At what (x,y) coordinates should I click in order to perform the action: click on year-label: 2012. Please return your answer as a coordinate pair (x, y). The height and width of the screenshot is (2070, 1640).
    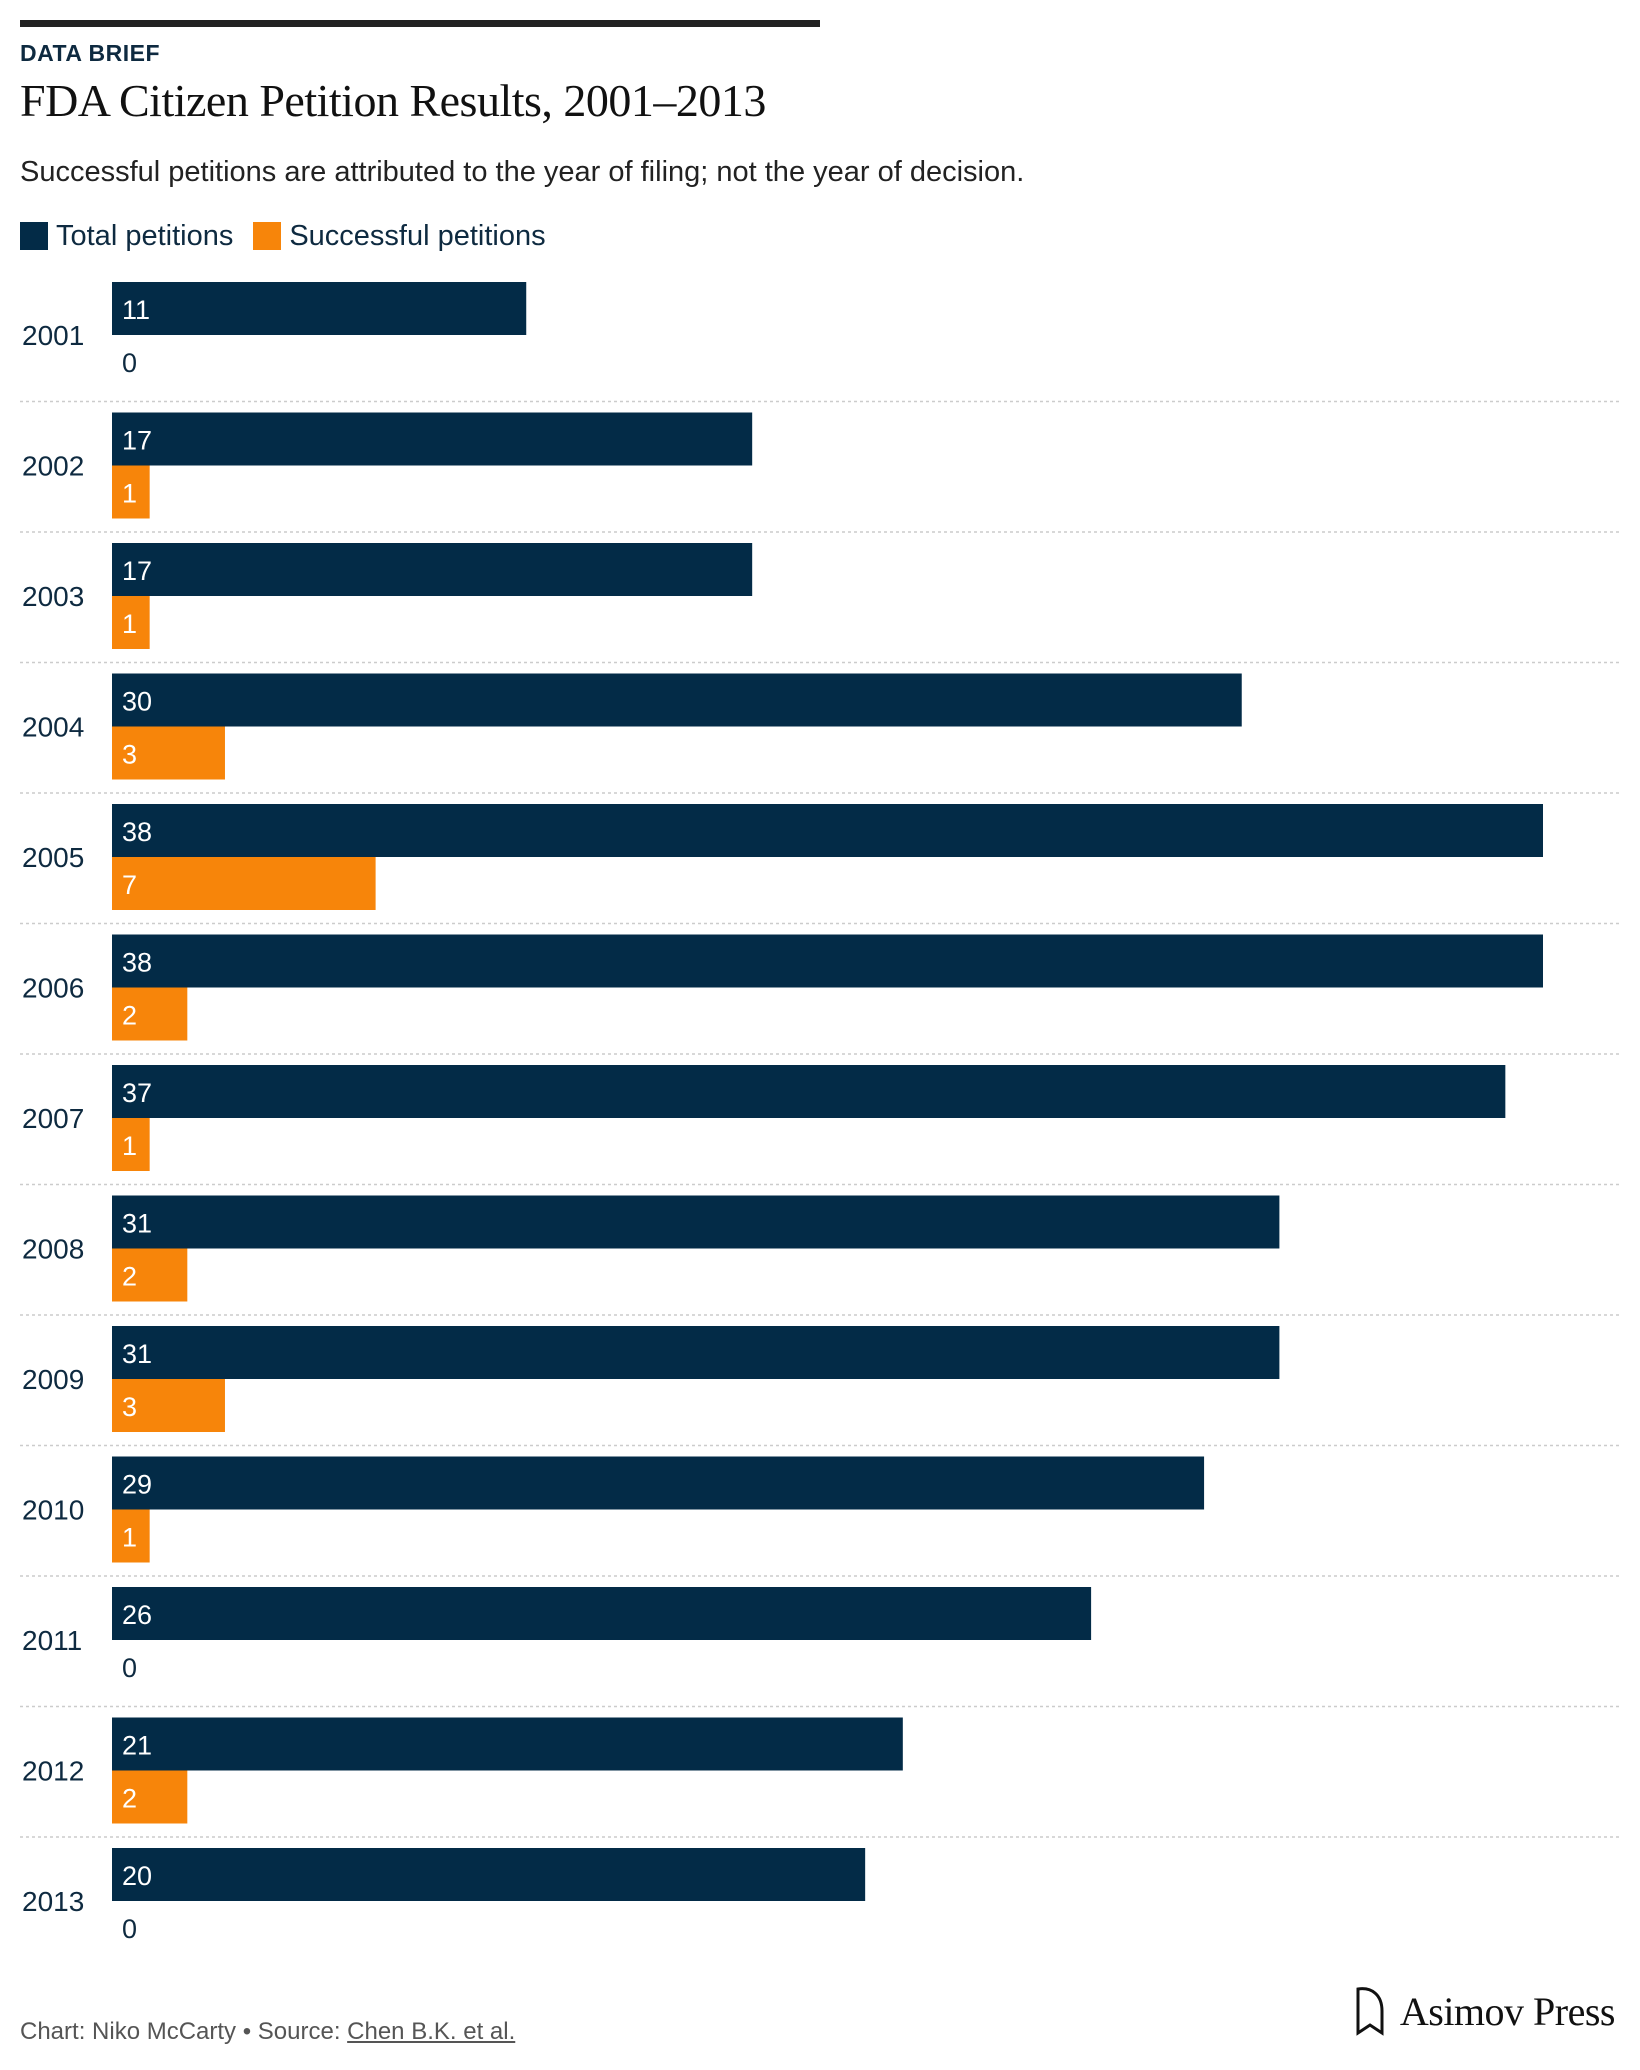
    Looking at the image, I should click on (53, 1771).